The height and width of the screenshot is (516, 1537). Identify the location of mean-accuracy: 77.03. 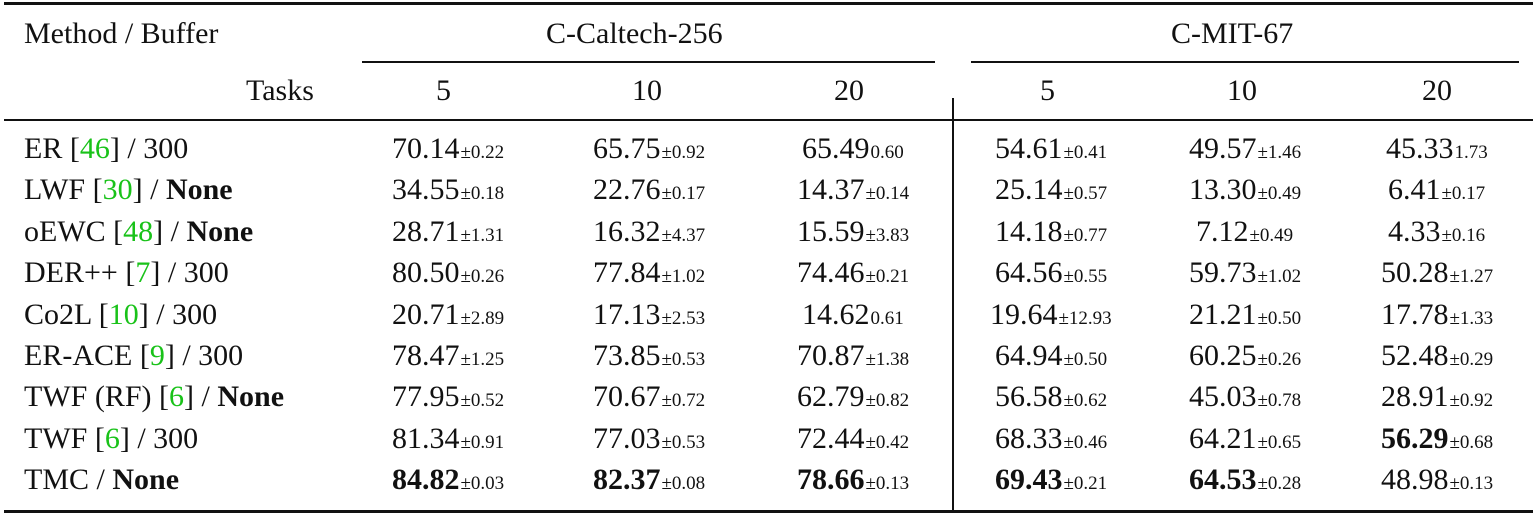
(627, 438).